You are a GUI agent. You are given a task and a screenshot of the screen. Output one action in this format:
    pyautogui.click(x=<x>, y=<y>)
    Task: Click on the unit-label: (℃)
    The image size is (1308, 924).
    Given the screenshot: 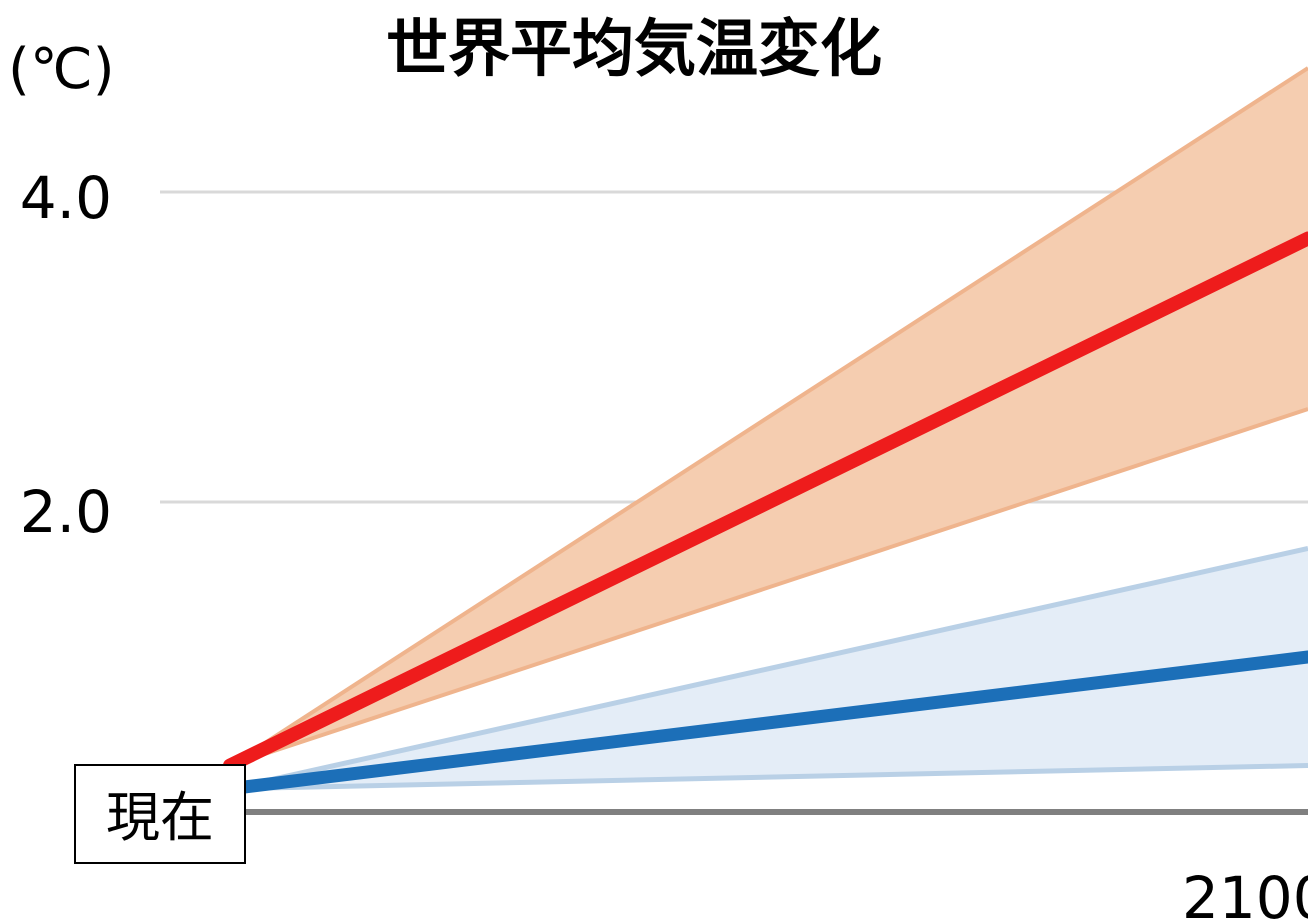 What is the action you would take?
    pyautogui.click(x=61, y=69)
    